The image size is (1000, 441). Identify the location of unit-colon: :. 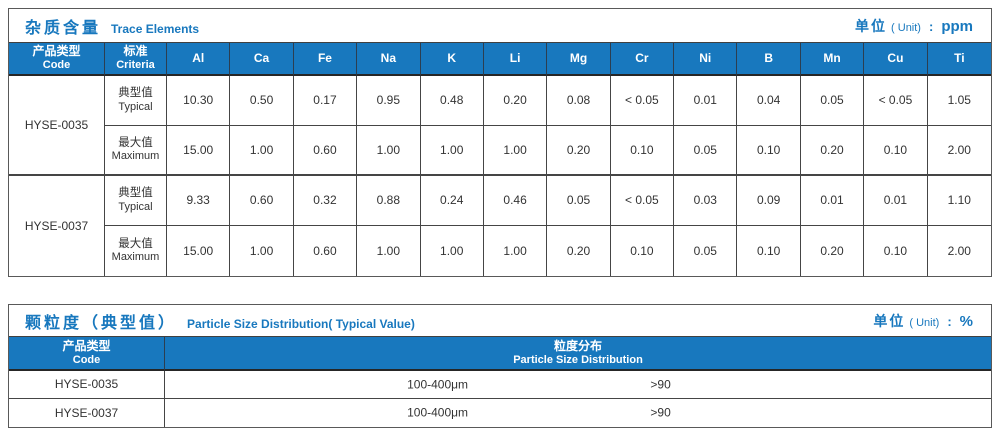
(931, 26).